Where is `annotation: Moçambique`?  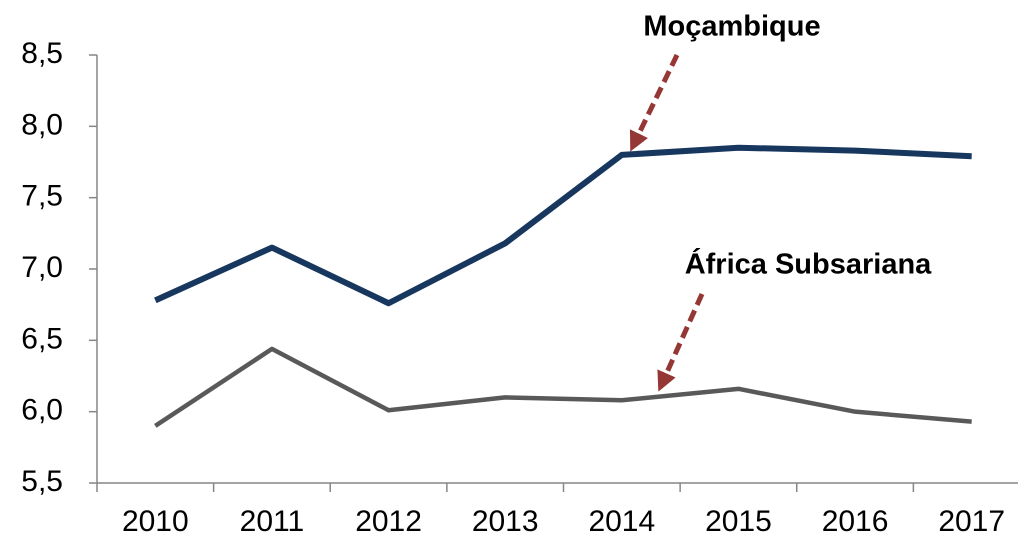
annotation: Moçambique is located at coordinates (731, 27).